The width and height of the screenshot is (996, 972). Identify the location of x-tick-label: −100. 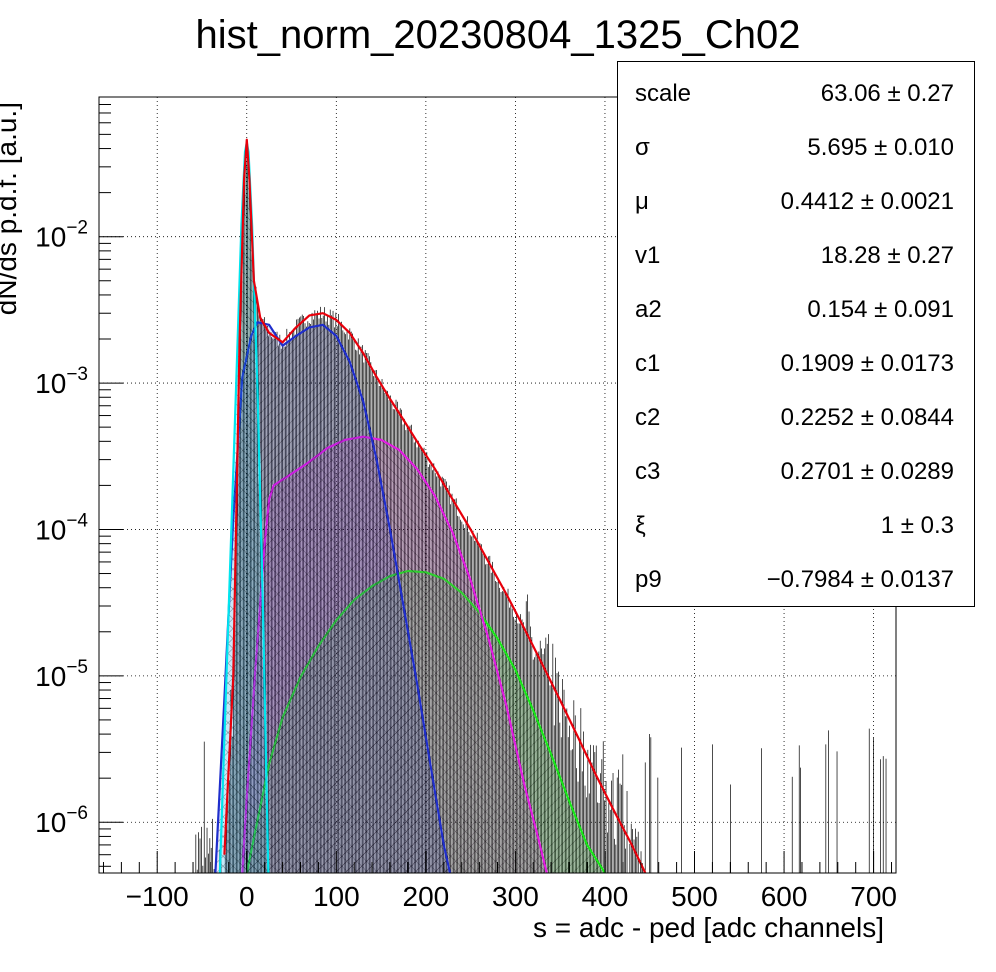
(157, 896).